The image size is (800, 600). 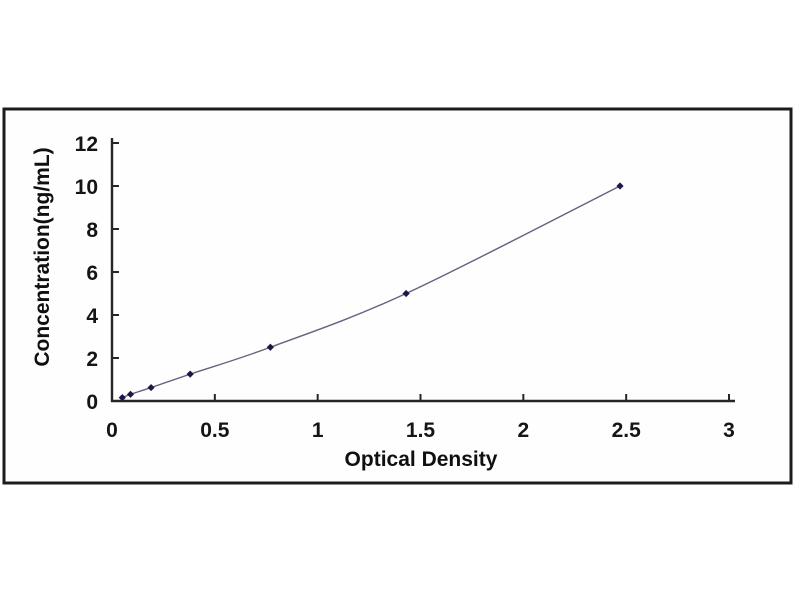 I want to click on y-tick-label: 2, so click(x=92, y=359).